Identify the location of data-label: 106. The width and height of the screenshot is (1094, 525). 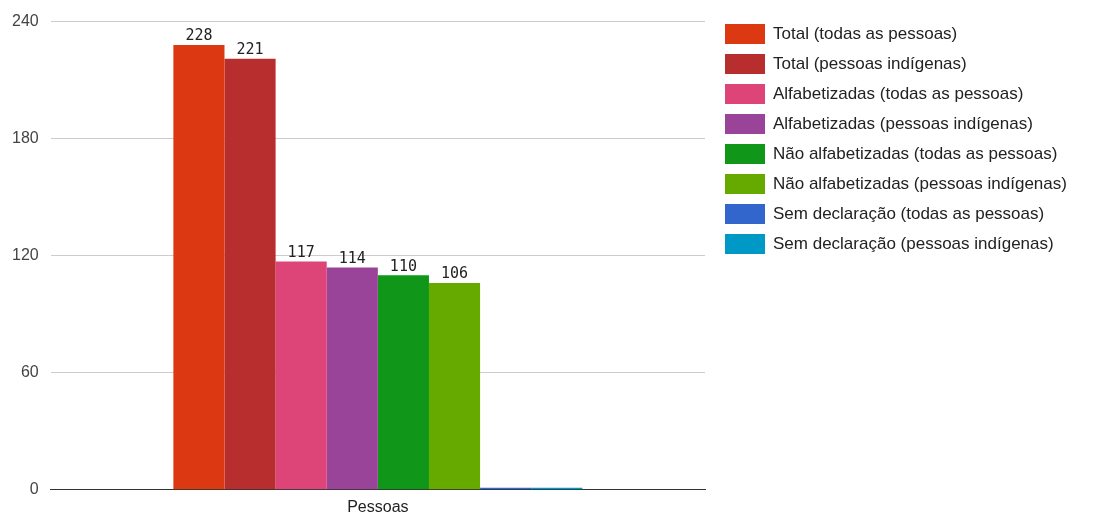
(454, 273).